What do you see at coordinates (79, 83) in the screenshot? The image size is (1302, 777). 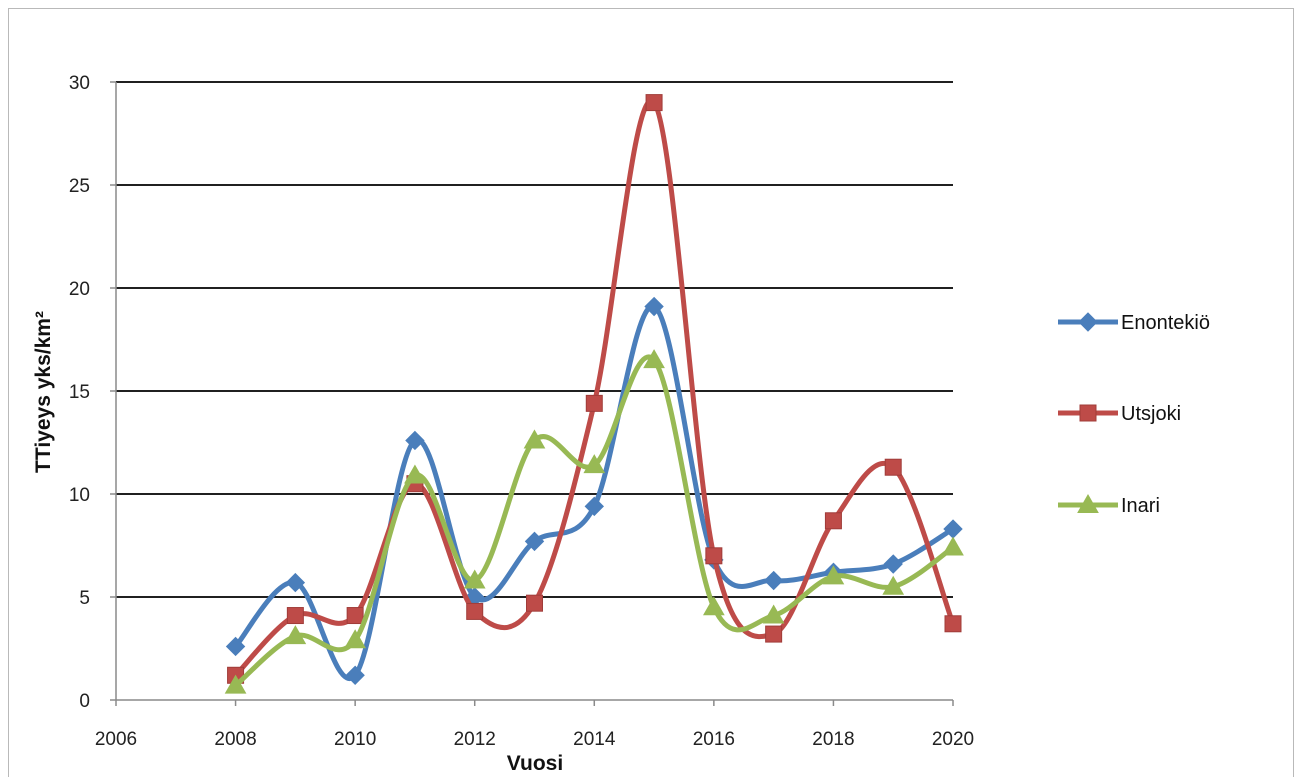 I see `y-tick-label: 30` at bounding box center [79, 83].